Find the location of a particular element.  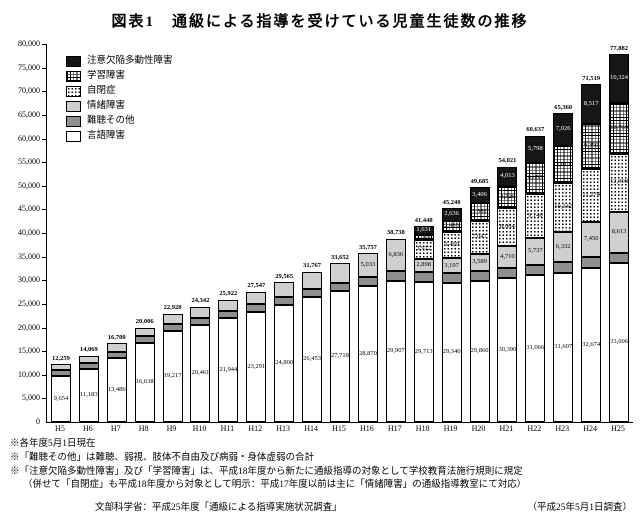

bar: 28,870 5,033 35,757 is located at coordinates (368, 233).